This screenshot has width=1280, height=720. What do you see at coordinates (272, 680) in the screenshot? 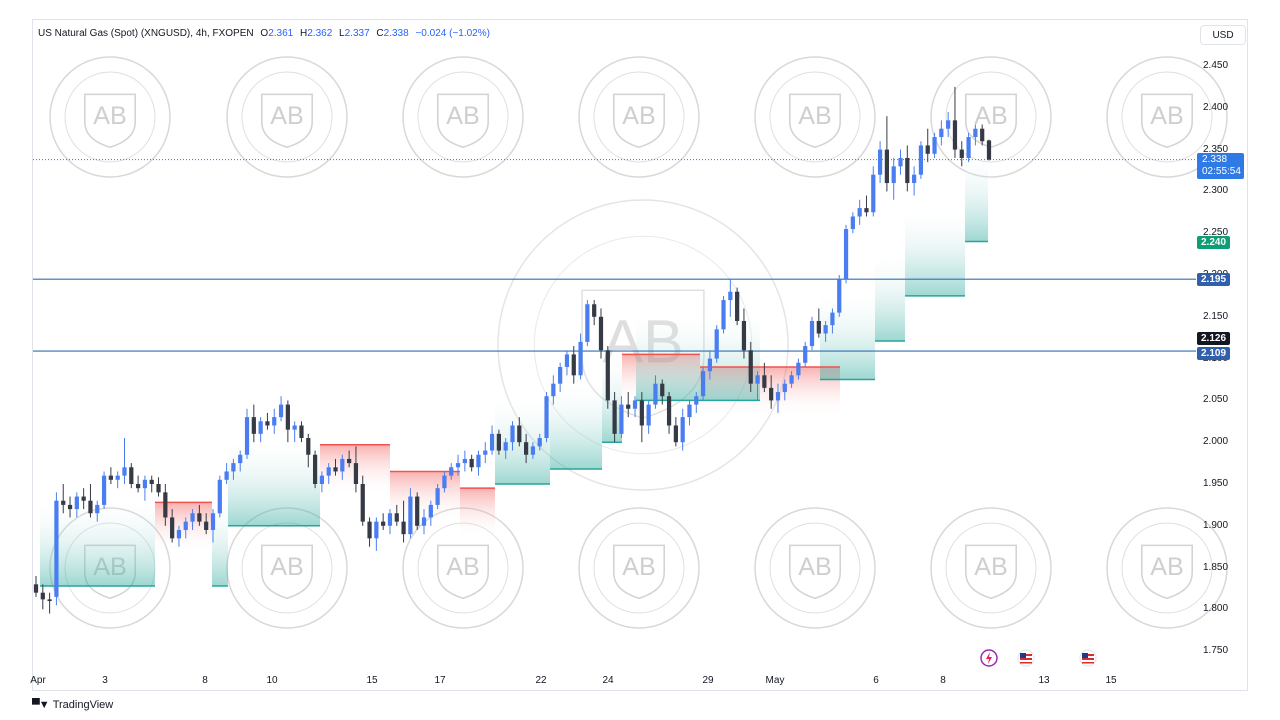
I see `time-tick: 10` at bounding box center [272, 680].